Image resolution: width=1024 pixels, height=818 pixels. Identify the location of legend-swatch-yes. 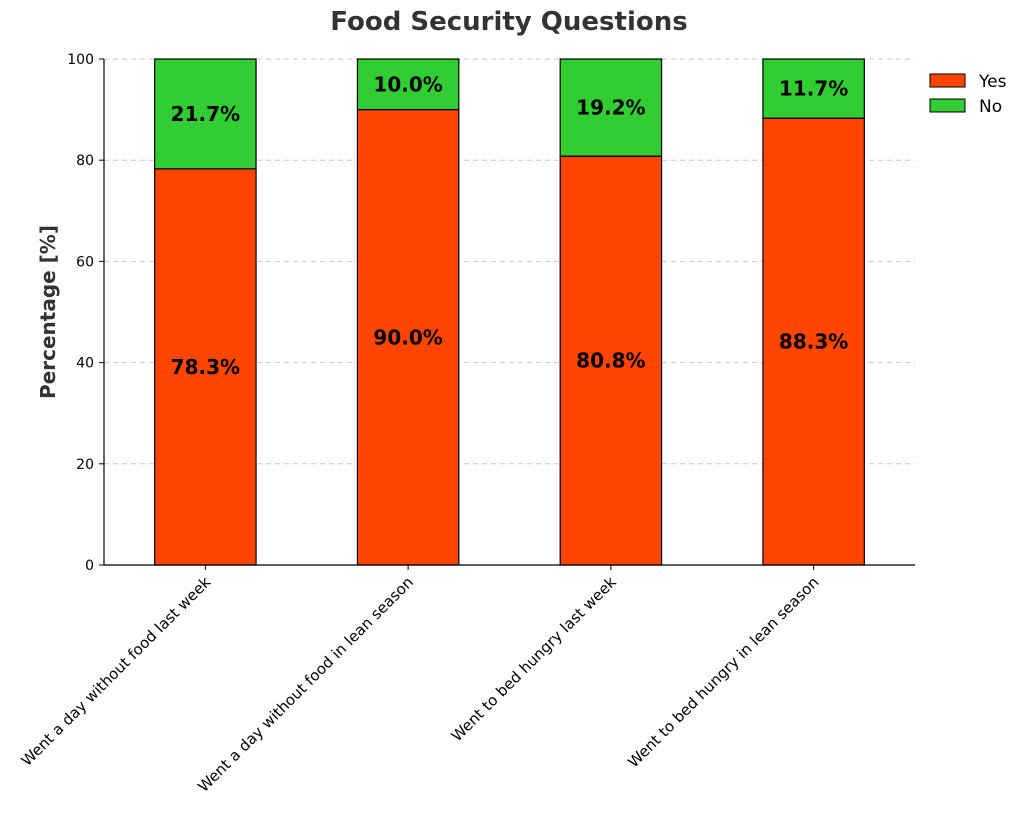
(947, 80).